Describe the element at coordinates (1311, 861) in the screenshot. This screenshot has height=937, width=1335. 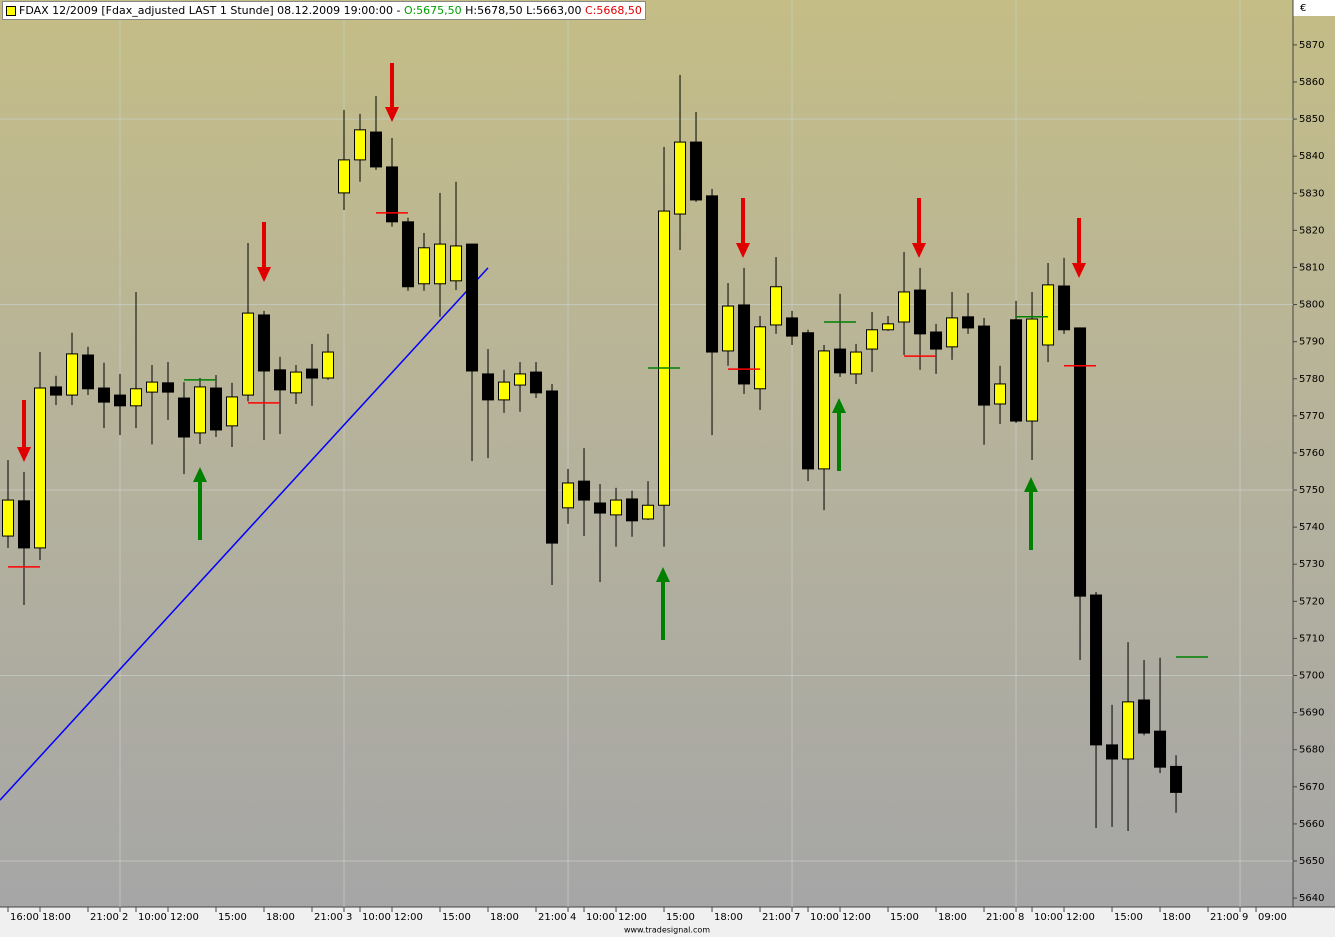
I see `y-tick-label: 5650` at that location.